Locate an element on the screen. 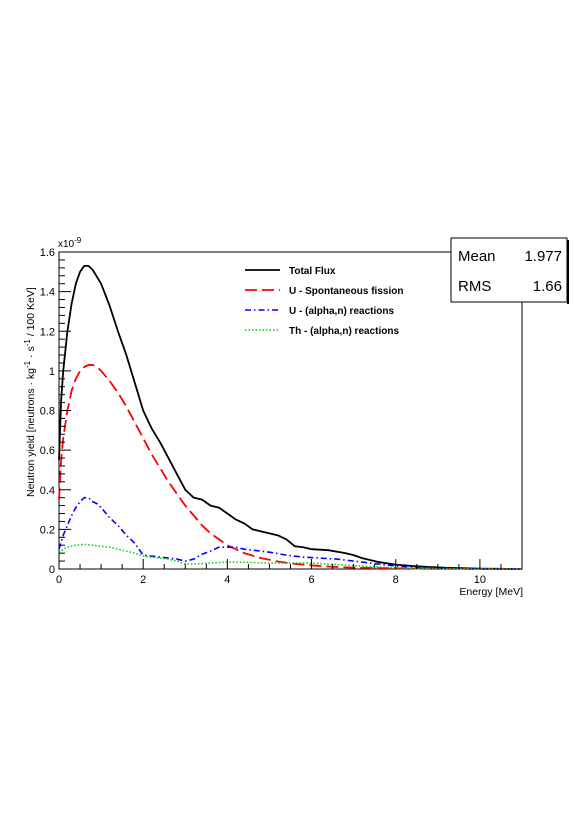  x-tick-label: 4 is located at coordinates (227, 580).